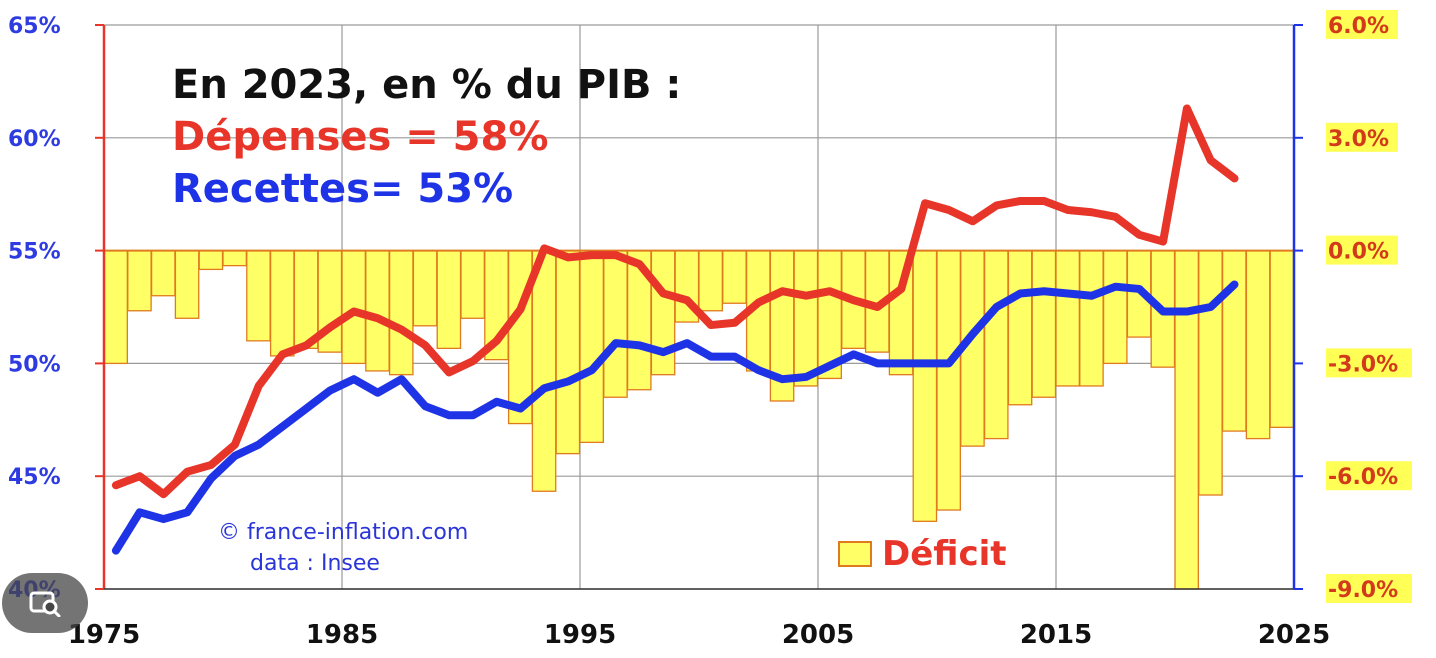 Image resolution: width=1436 pixels, height=658 pixels. I want to click on x-tick-label: 1975, so click(104, 635).